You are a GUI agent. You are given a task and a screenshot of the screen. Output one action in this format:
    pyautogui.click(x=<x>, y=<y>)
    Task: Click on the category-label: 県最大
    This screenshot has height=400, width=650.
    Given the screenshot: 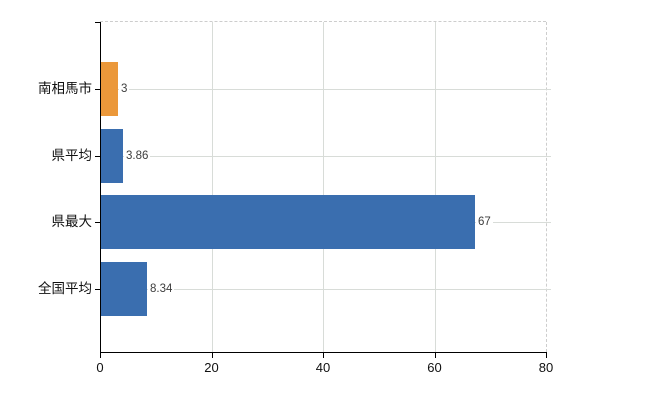 What is the action you would take?
    pyautogui.click(x=72, y=221)
    